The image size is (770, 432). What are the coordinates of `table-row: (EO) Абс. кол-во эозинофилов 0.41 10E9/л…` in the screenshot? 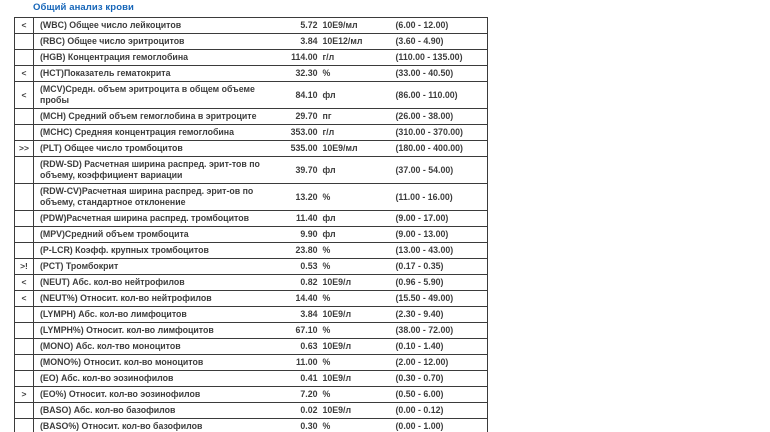 It's located at (251, 378).